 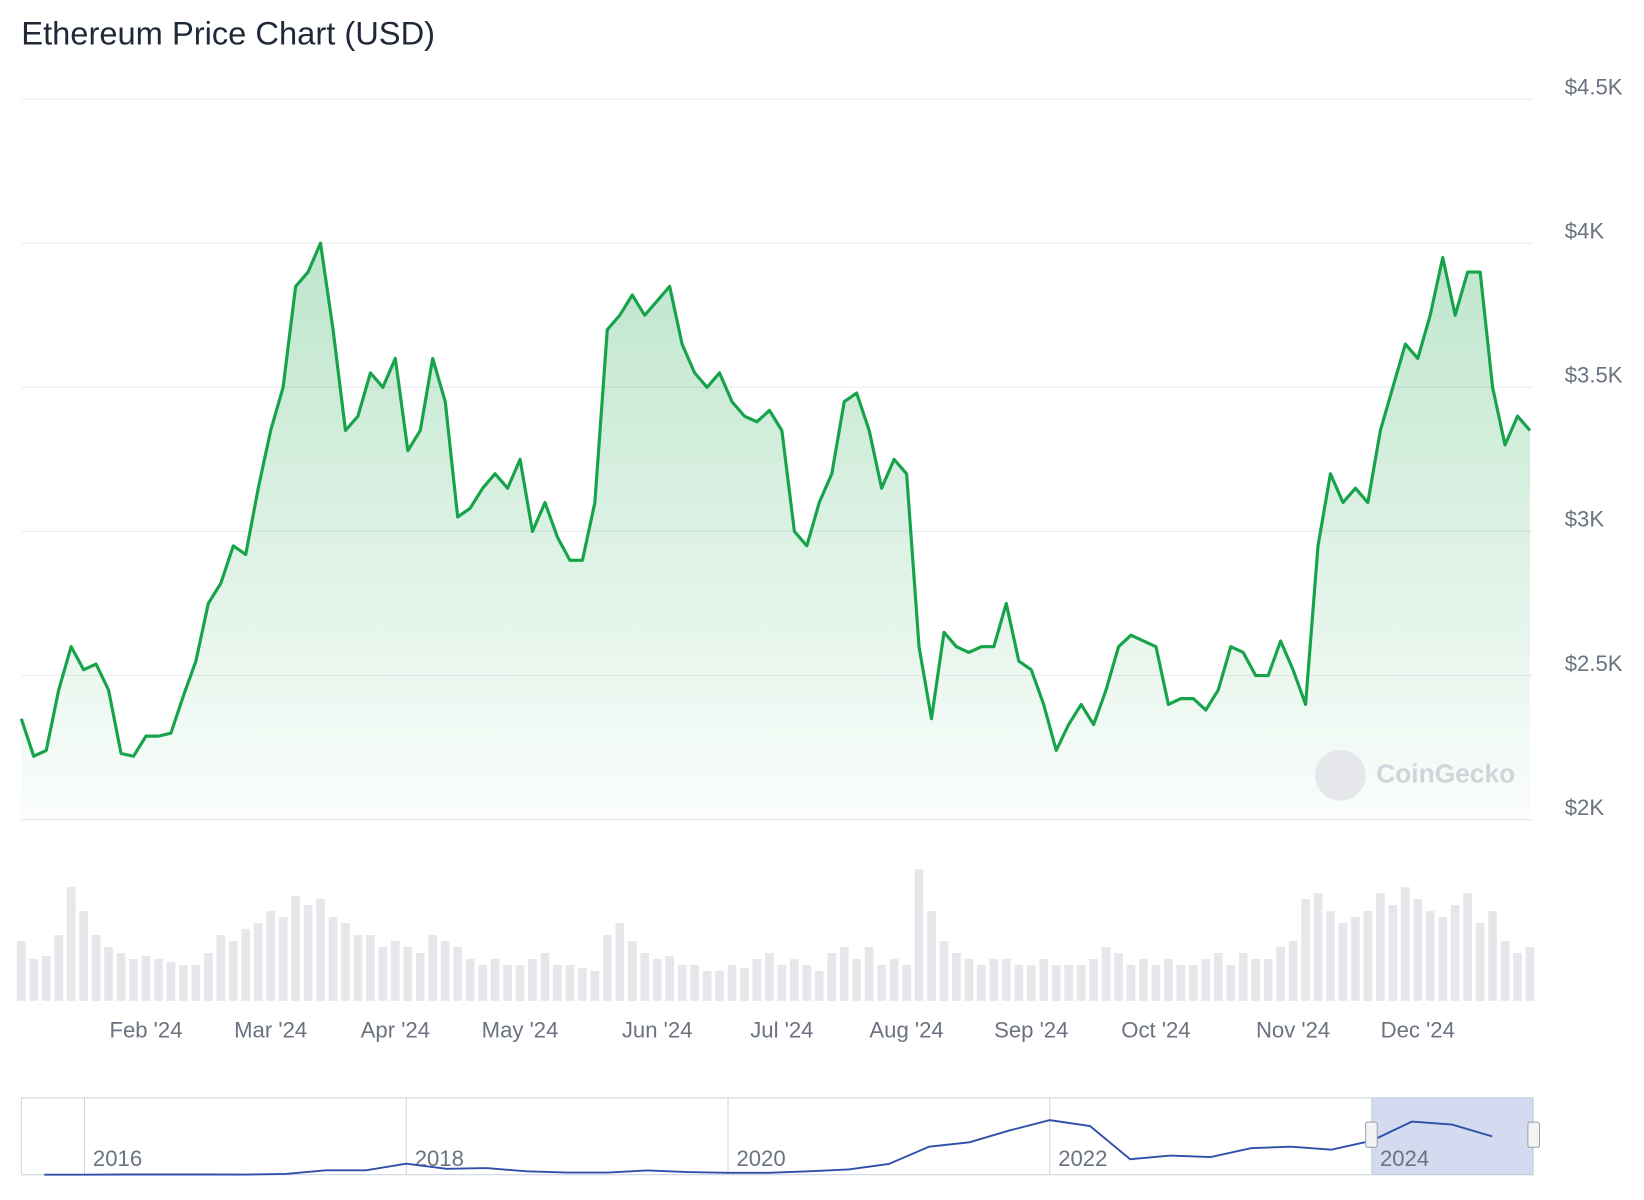 What do you see at coordinates (906, 1029) in the screenshot?
I see `x-tick-label: Aug '24` at bounding box center [906, 1029].